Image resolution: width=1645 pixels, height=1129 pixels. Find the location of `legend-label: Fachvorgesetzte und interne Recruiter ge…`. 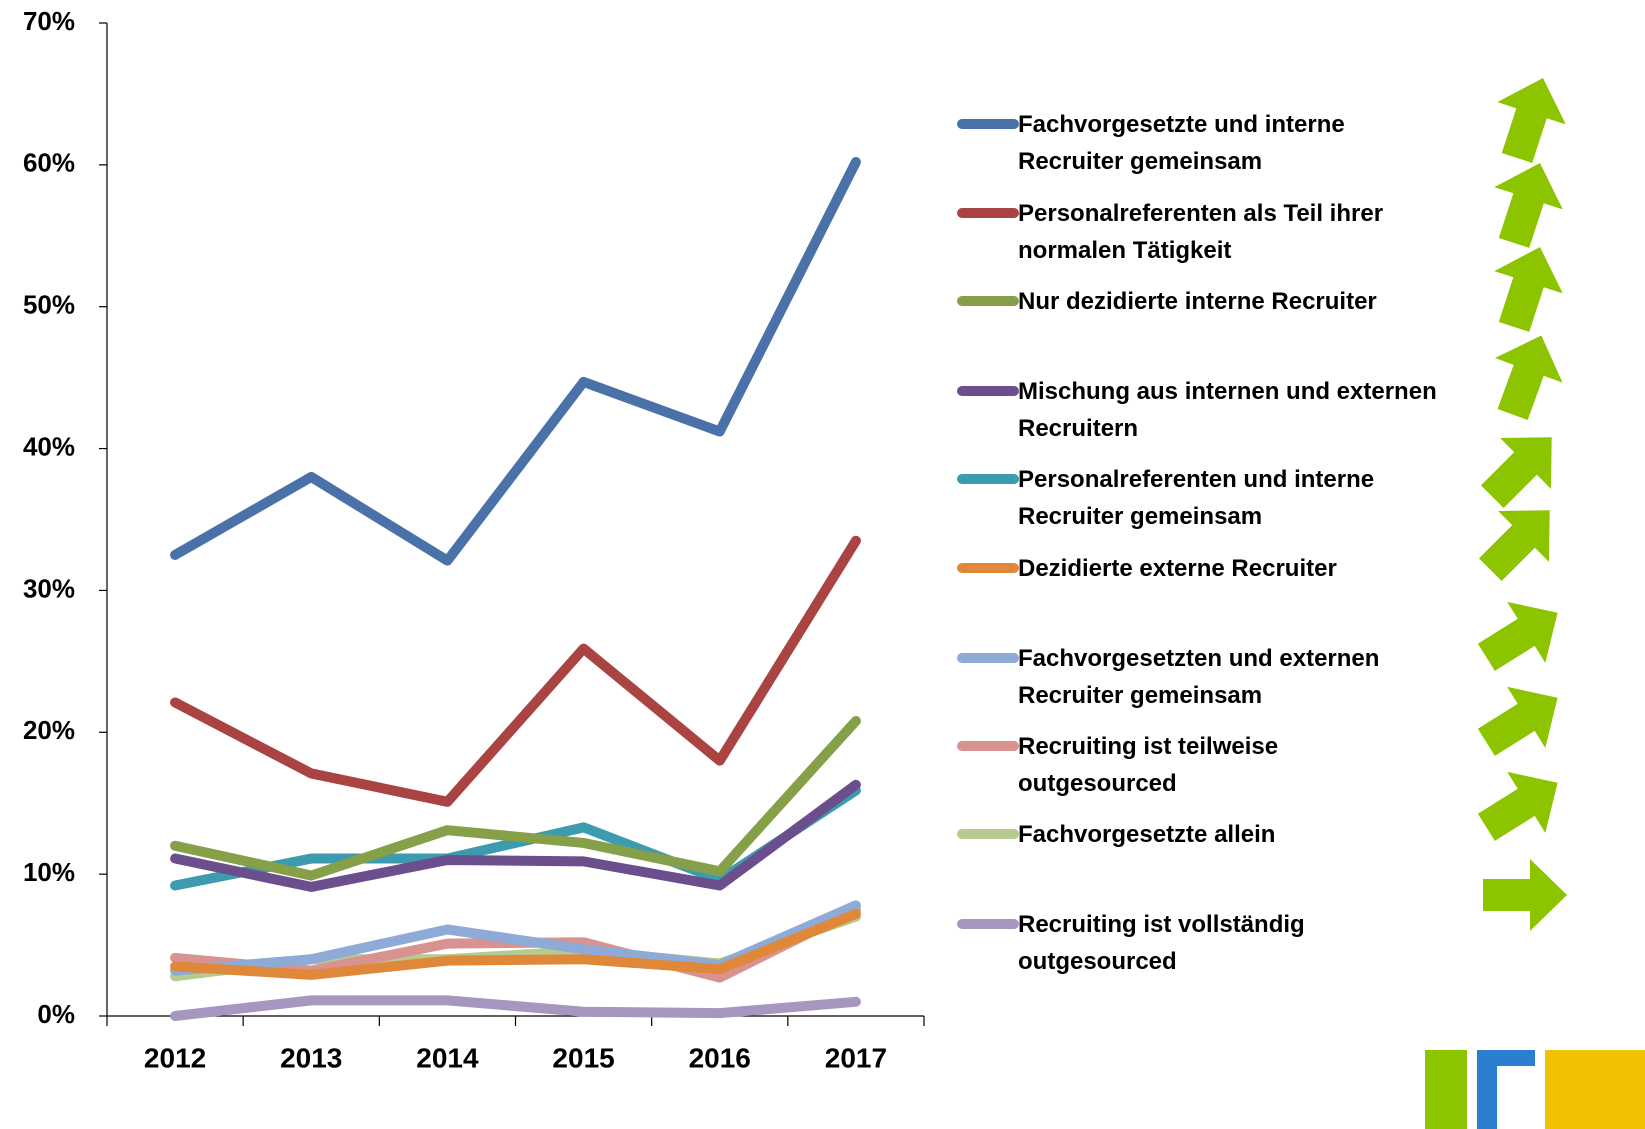

legend-label: Fachvorgesetzte und interne Recruiter ge… is located at coordinates (1181, 143).